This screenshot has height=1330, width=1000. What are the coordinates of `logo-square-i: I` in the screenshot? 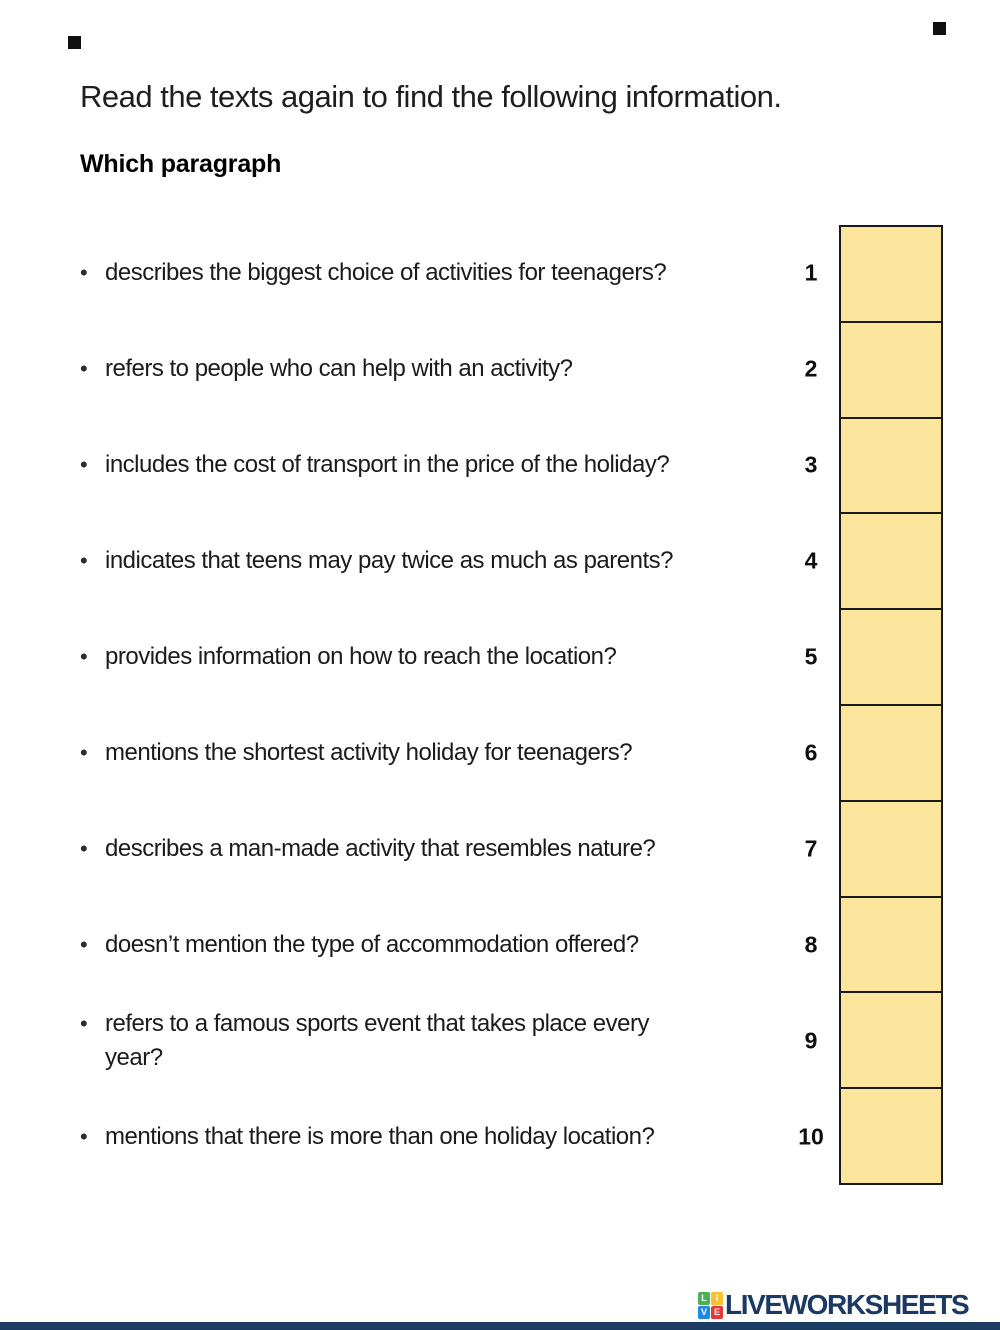 It's located at (717, 1298).